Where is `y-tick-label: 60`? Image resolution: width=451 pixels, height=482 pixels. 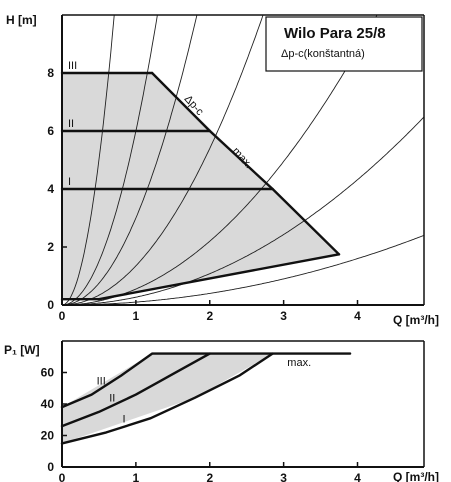
y-tick-label: 60 is located at coordinates (48, 373).